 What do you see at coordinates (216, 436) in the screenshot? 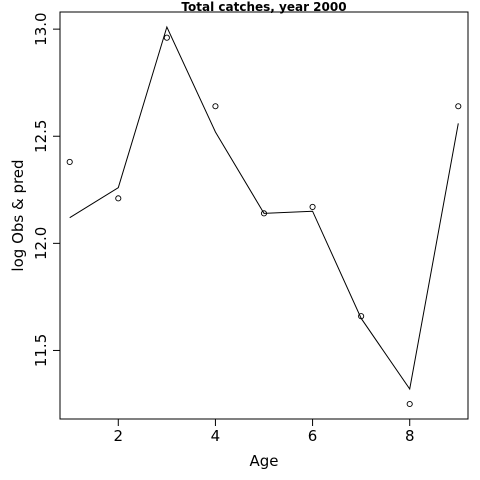
I see `x-tick-label: 4` at bounding box center [216, 436].